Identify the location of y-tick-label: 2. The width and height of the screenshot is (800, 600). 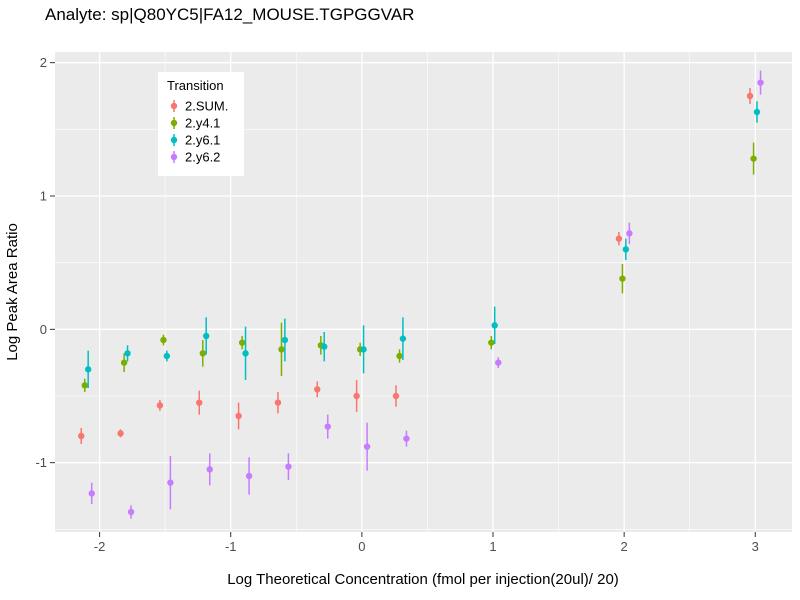
(43, 62).